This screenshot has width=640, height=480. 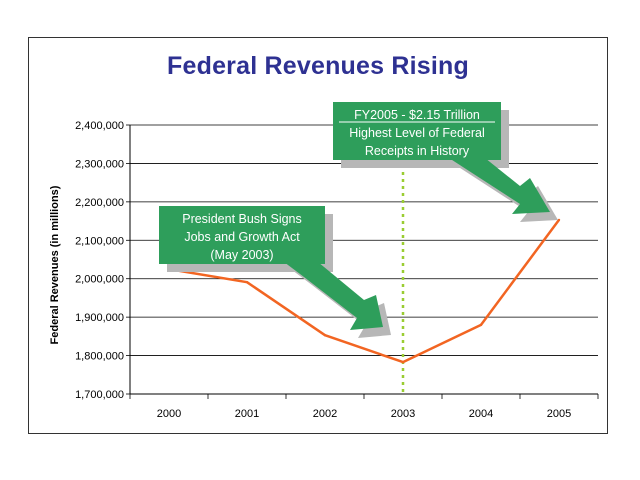 I want to click on y-tick-label-5: 2,200,000, so click(x=99, y=203).